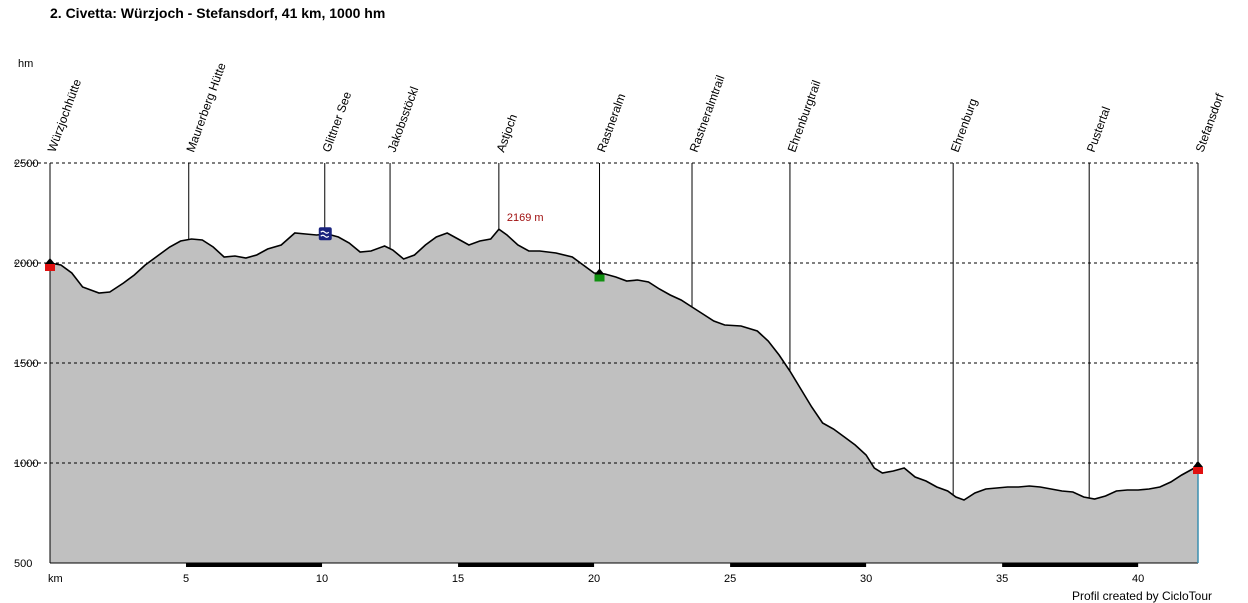 Image resolution: width=1248 pixels, height=603 pixels. I want to click on end-house-roof-icon, so click(1198, 464).